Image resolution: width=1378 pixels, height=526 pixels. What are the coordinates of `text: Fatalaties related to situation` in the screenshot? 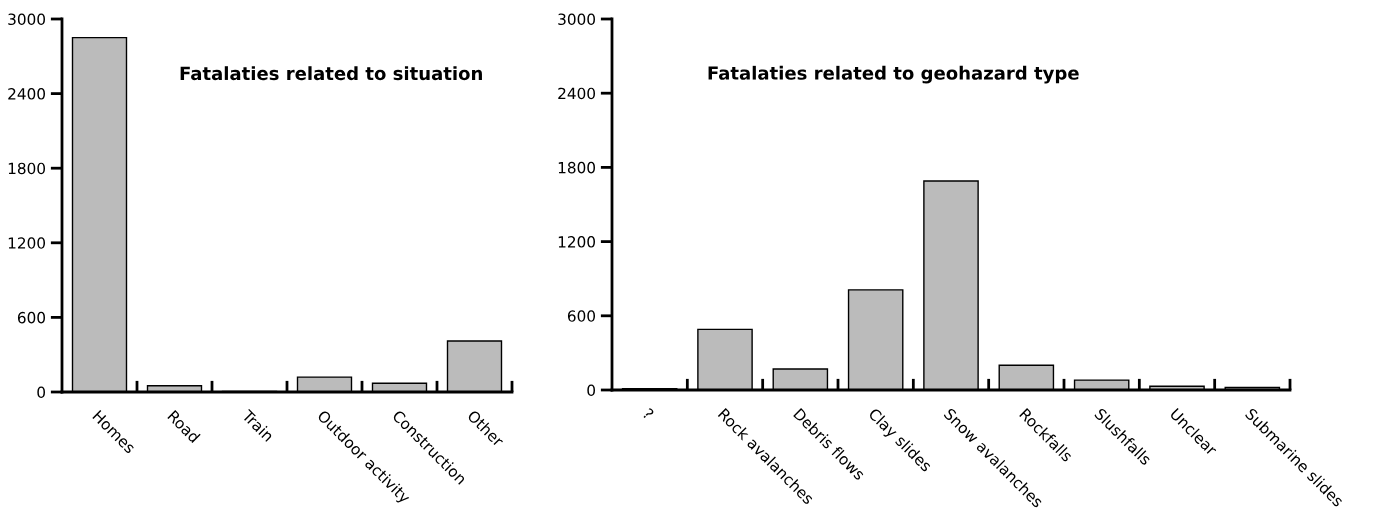 It's located at (331, 73).